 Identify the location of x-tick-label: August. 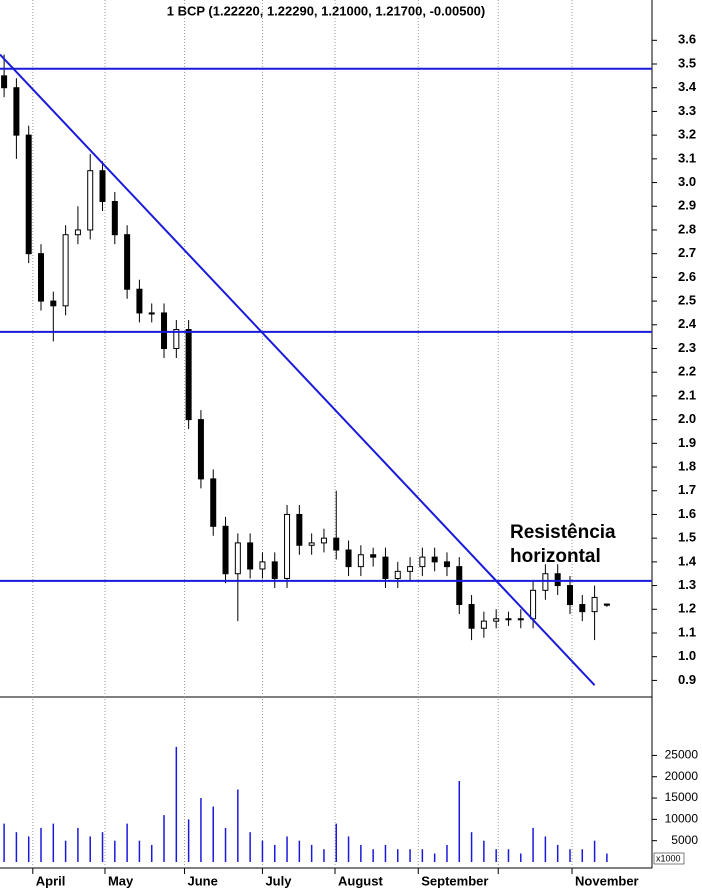
(360, 880).